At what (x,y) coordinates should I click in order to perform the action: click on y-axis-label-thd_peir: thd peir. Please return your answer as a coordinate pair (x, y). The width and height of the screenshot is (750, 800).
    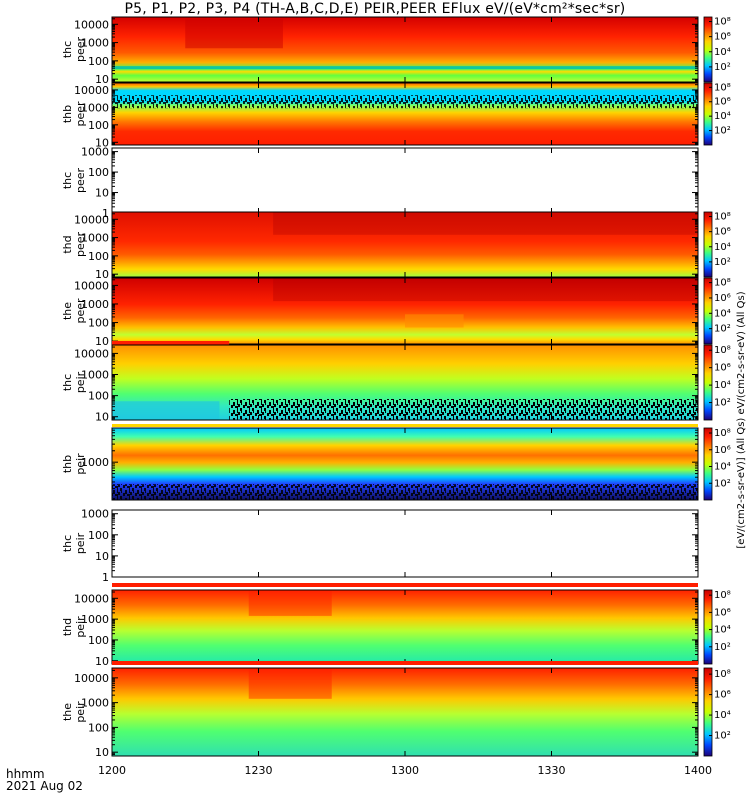
    Looking at the image, I should click on (74, 627).